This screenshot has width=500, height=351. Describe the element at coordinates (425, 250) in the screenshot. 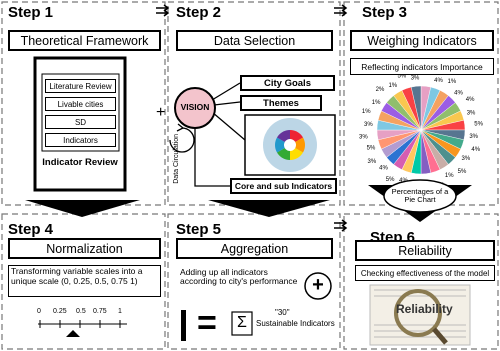

I see `step-title: Reliability` at that location.